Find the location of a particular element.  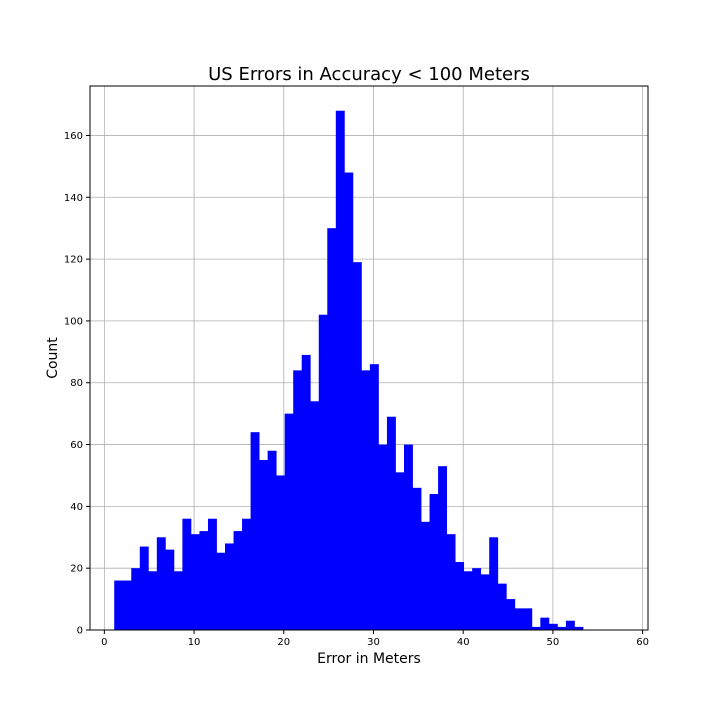

x-tick-label: 60 is located at coordinates (642, 642).